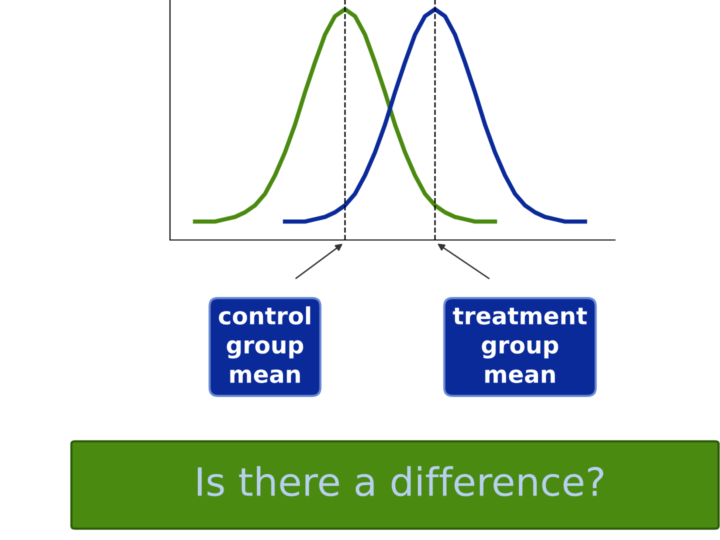 This screenshot has height=540, width=720. What do you see at coordinates (401, 481) in the screenshot?
I see `text: Is there a difference?` at bounding box center [401, 481].